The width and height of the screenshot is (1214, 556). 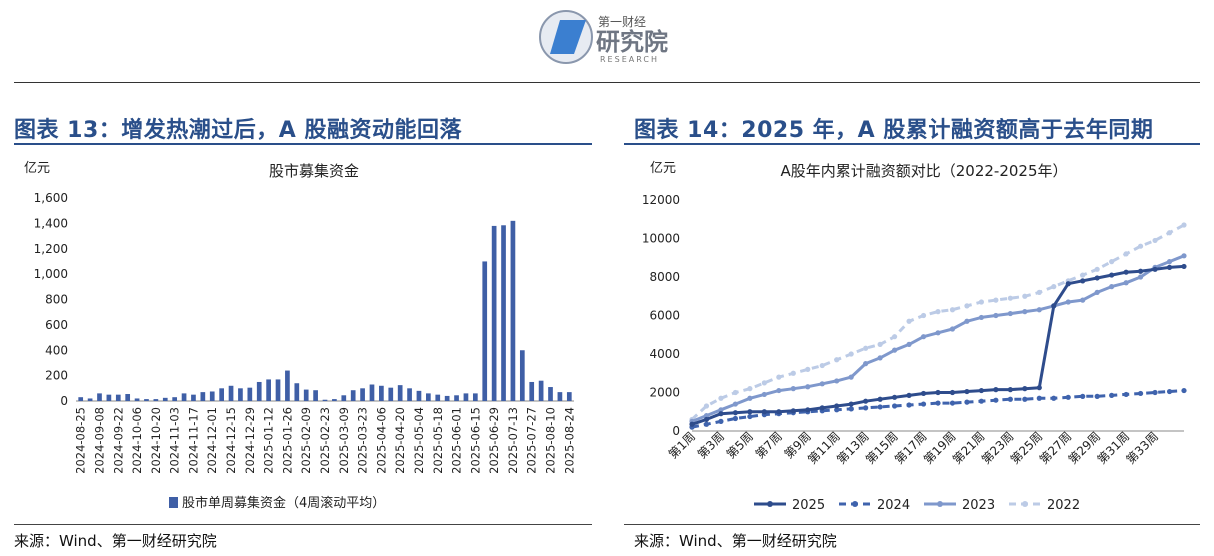 I want to click on y-axis-unit-label: 亿元, so click(x=37, y=168).